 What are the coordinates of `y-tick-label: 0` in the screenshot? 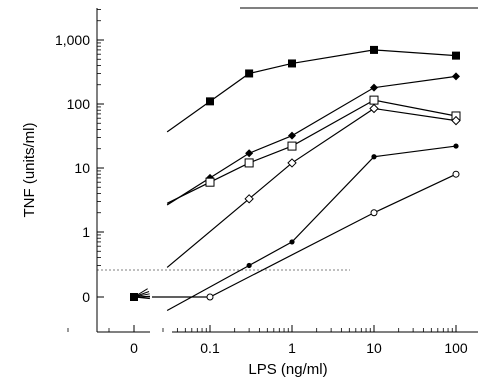 It's located at (86, 297).